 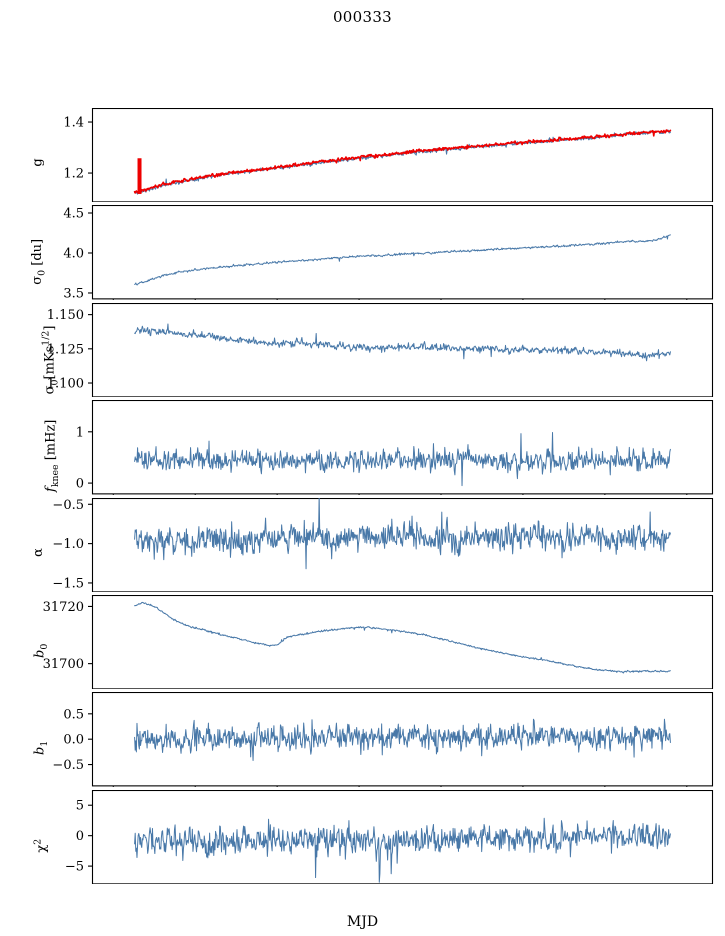 What do you see at coordinates (74, 866) in the screenshot?
I see `y-tick-label: −5` at bounding box center [74, 866].